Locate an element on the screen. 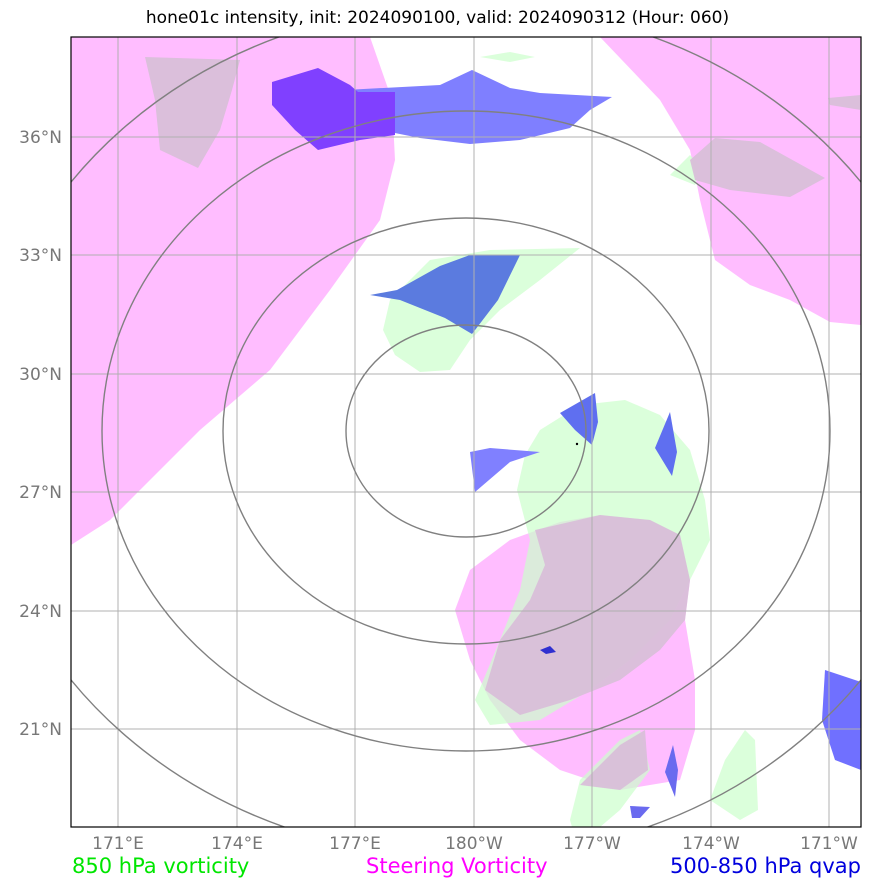 Image resolution: width=875 pixels, height=891 pixels. qvap-southeast-edge is located at coordinates (841, 720).